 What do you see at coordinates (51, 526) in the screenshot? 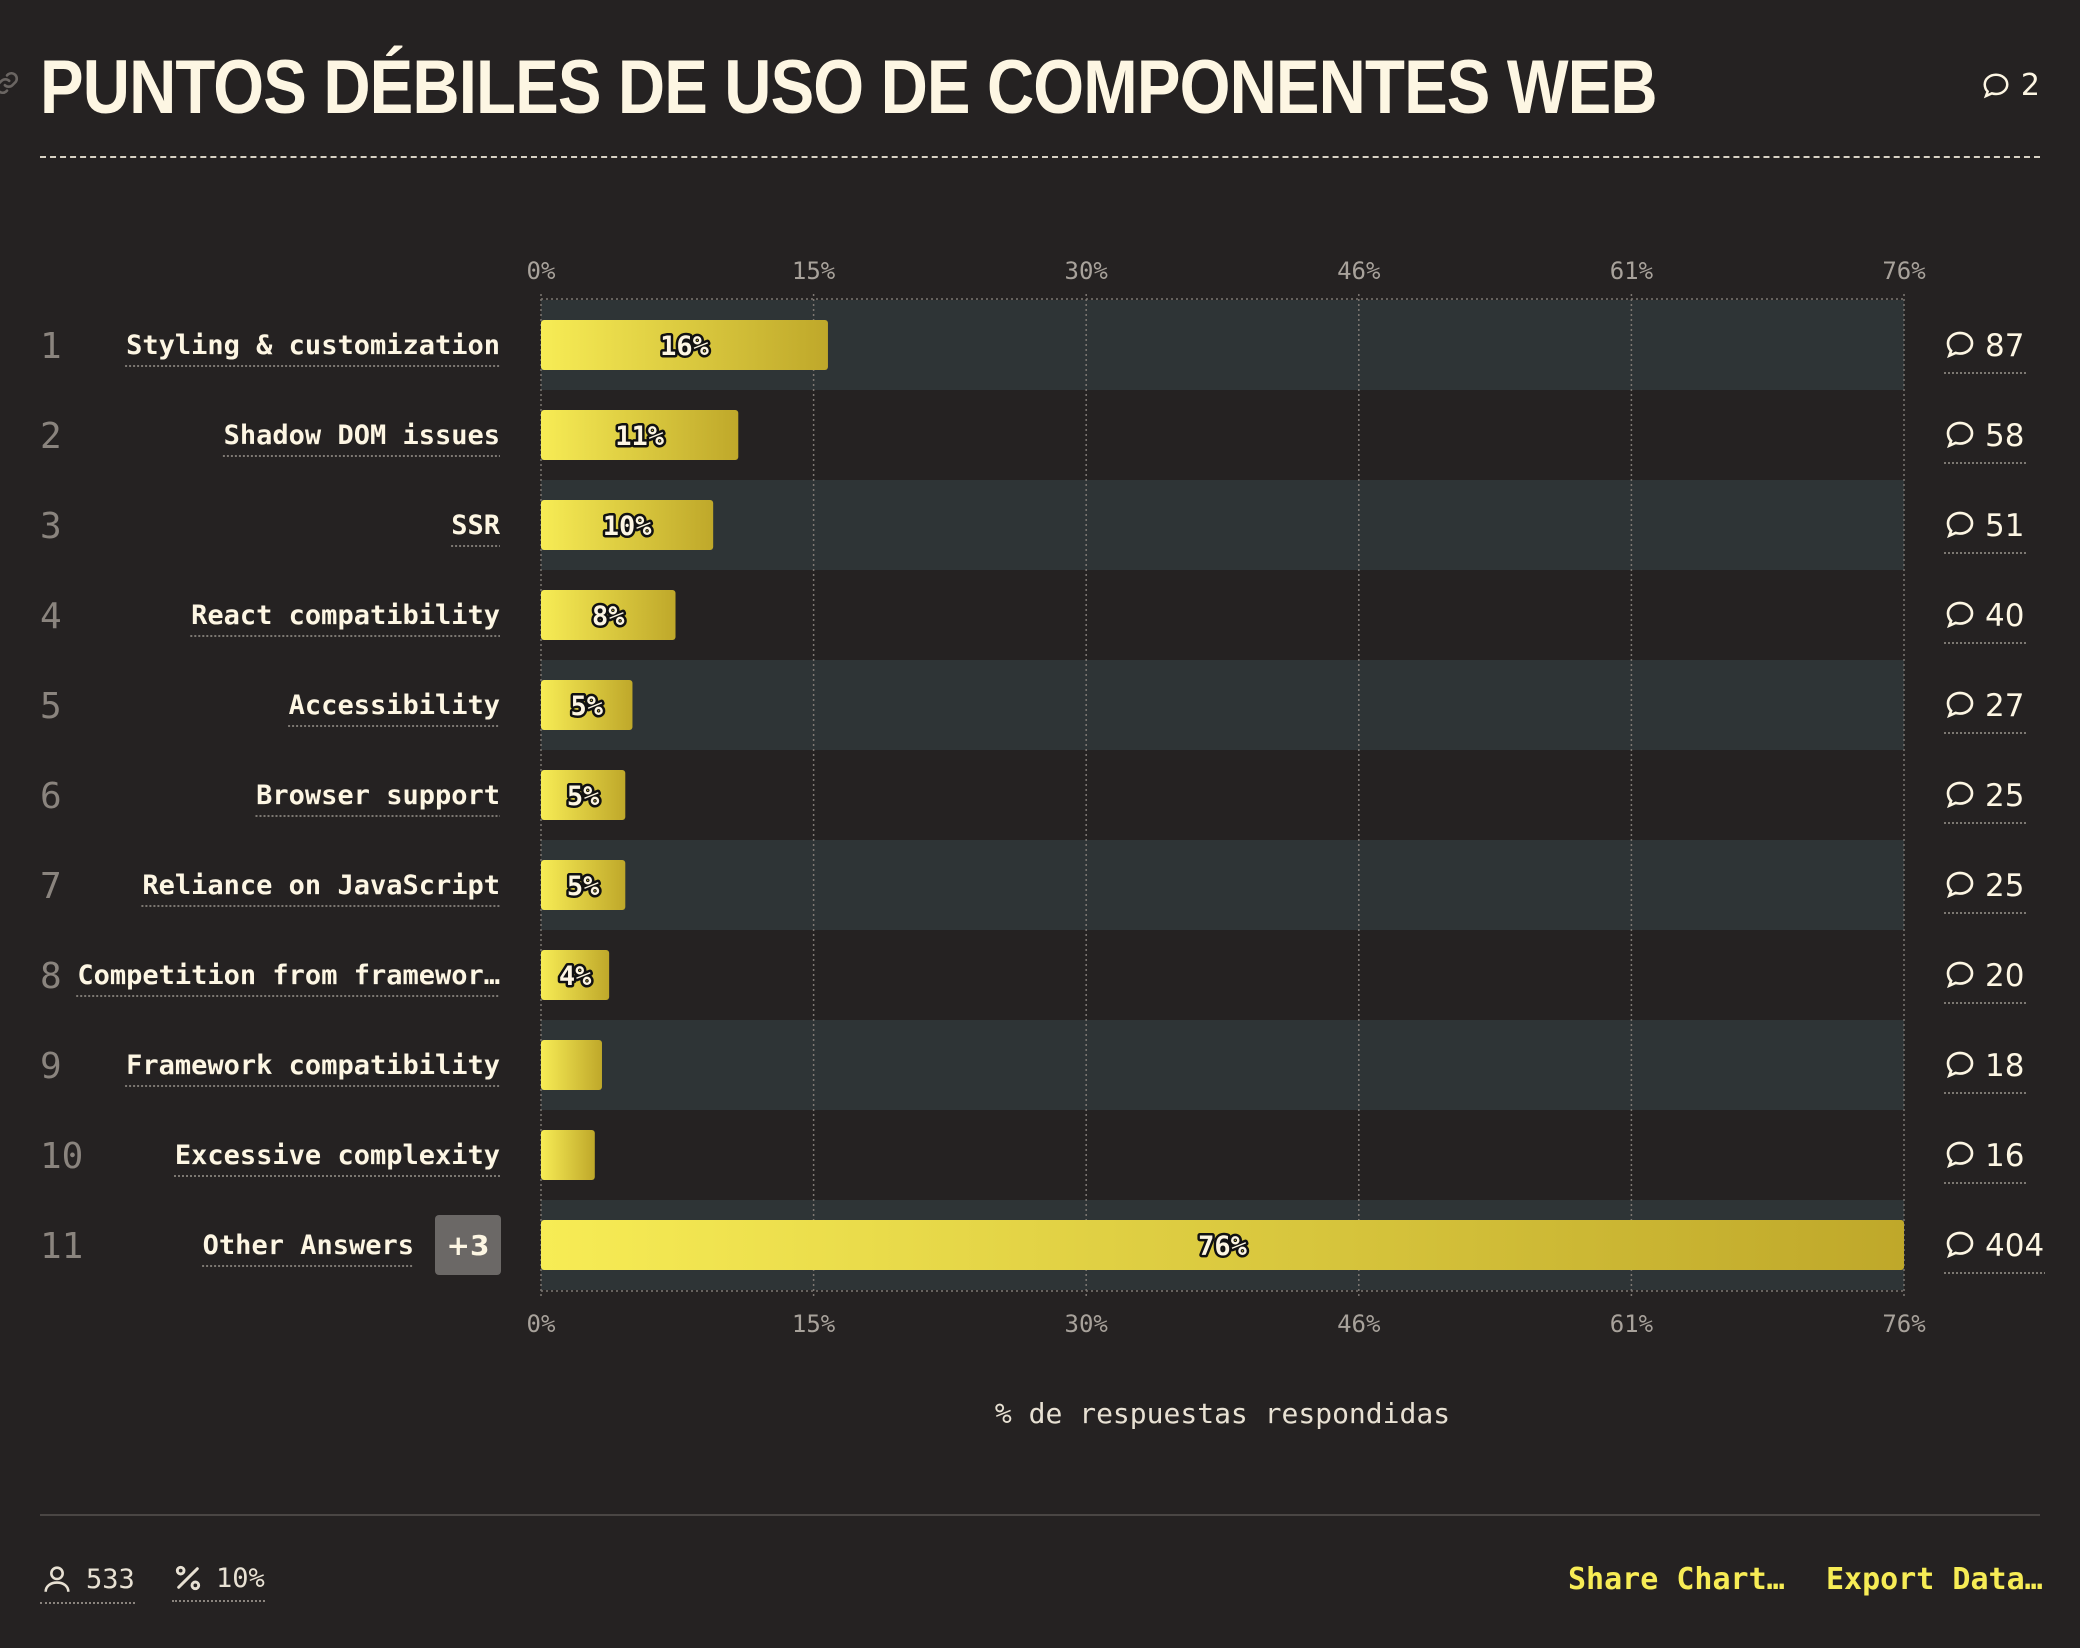
I see `rank-number: 3` at bounding box center [51, 526].